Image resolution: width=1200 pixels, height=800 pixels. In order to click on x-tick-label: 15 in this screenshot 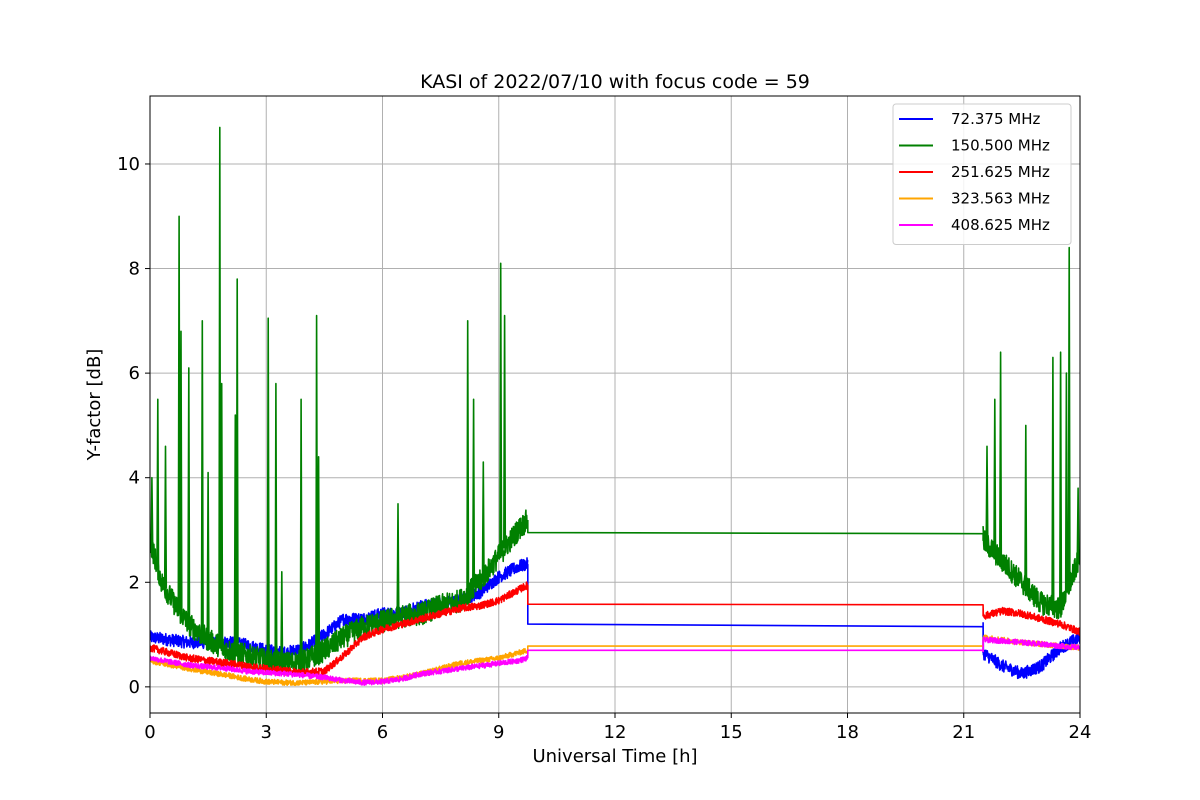, I will do `click(731, 732)`.